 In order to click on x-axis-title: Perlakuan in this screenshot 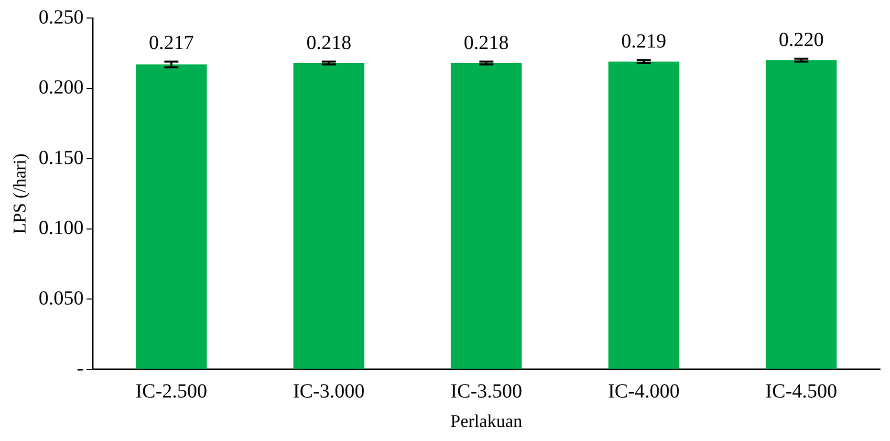, I will do `click(486, 420)`.